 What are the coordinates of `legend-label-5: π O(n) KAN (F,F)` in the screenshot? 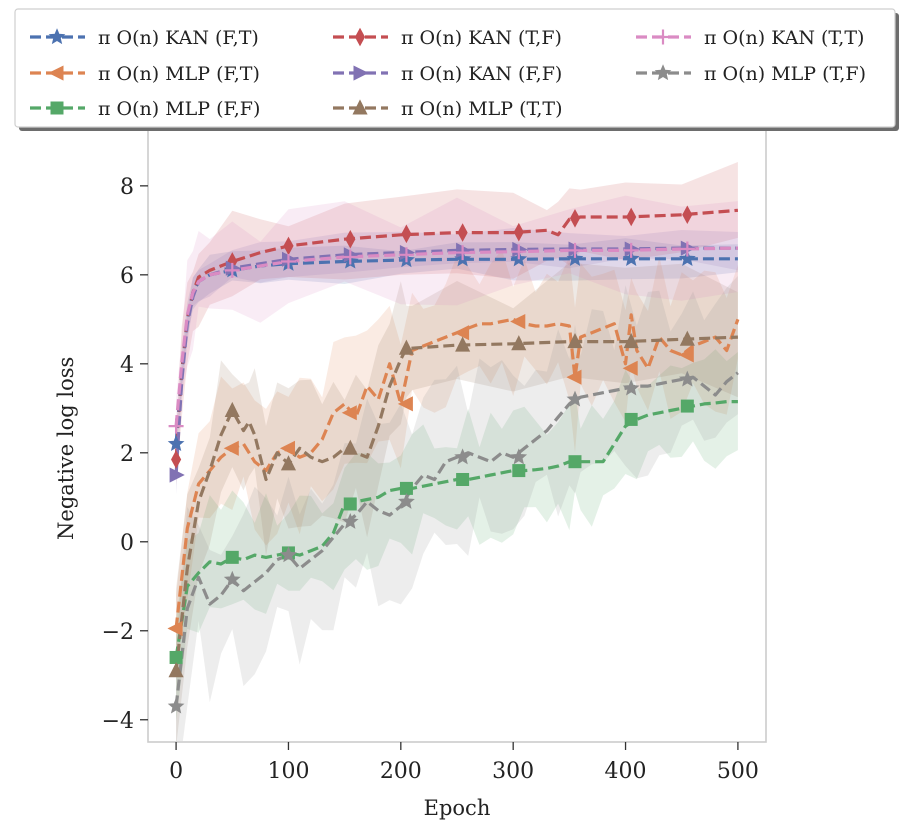 It's located at (481, 74).